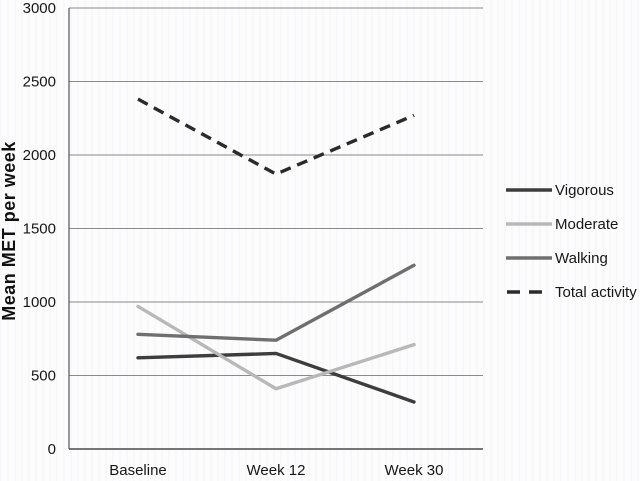 The image size is (640, 481). I want to click on legend-swatch-total-activity-line-icon, so click(529, 292).